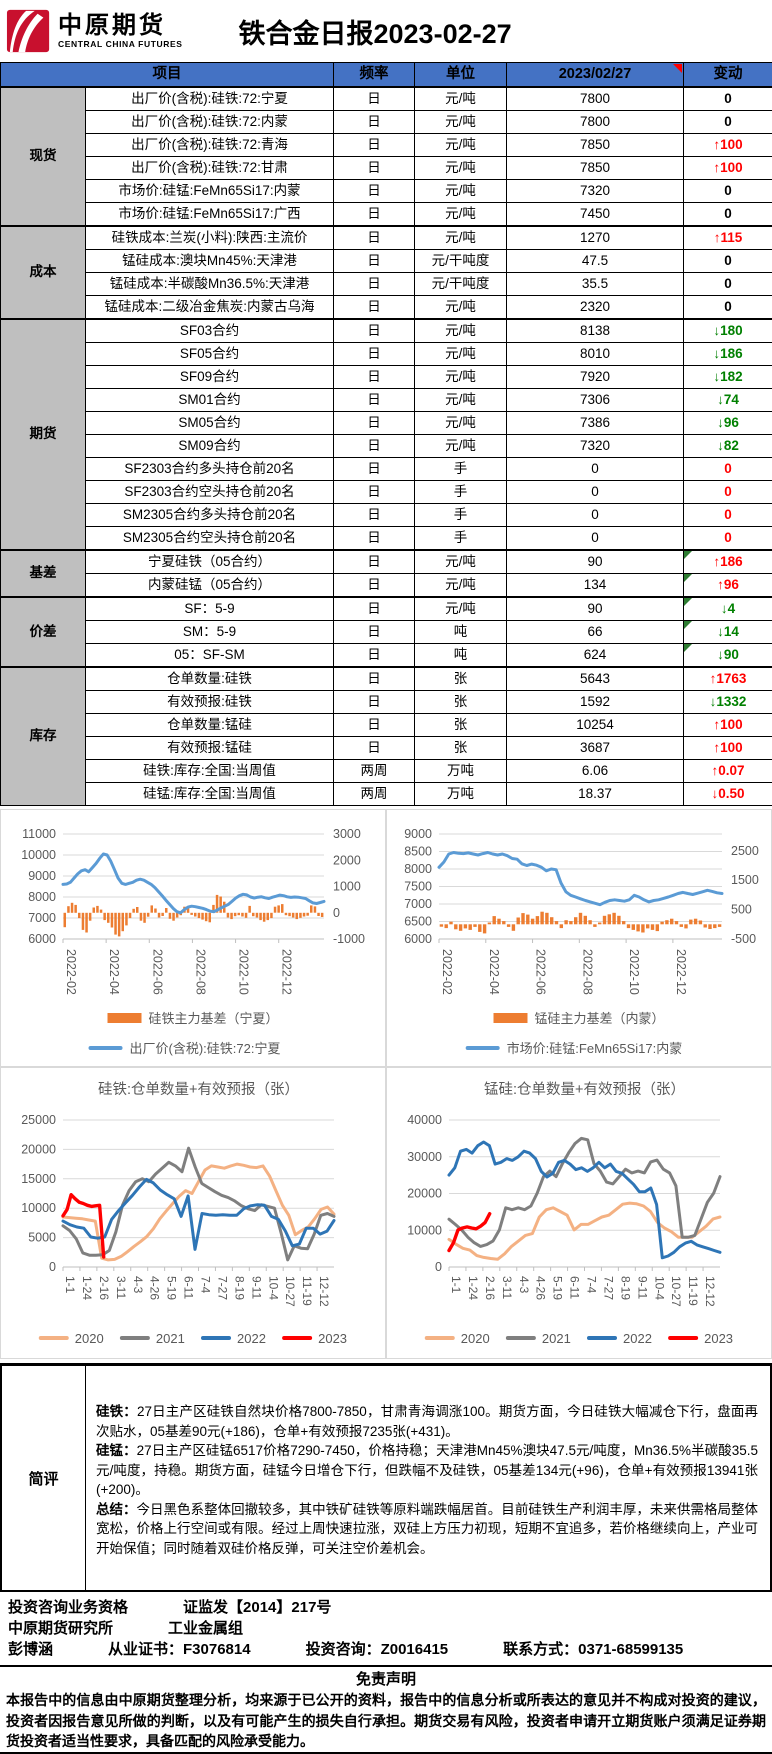 This screenshot has width=772, height=1754. What do you see at coordinates (460, 75) in the screenshot?
I see `col-header-unit: 单位` at bounding box center [460, 75].